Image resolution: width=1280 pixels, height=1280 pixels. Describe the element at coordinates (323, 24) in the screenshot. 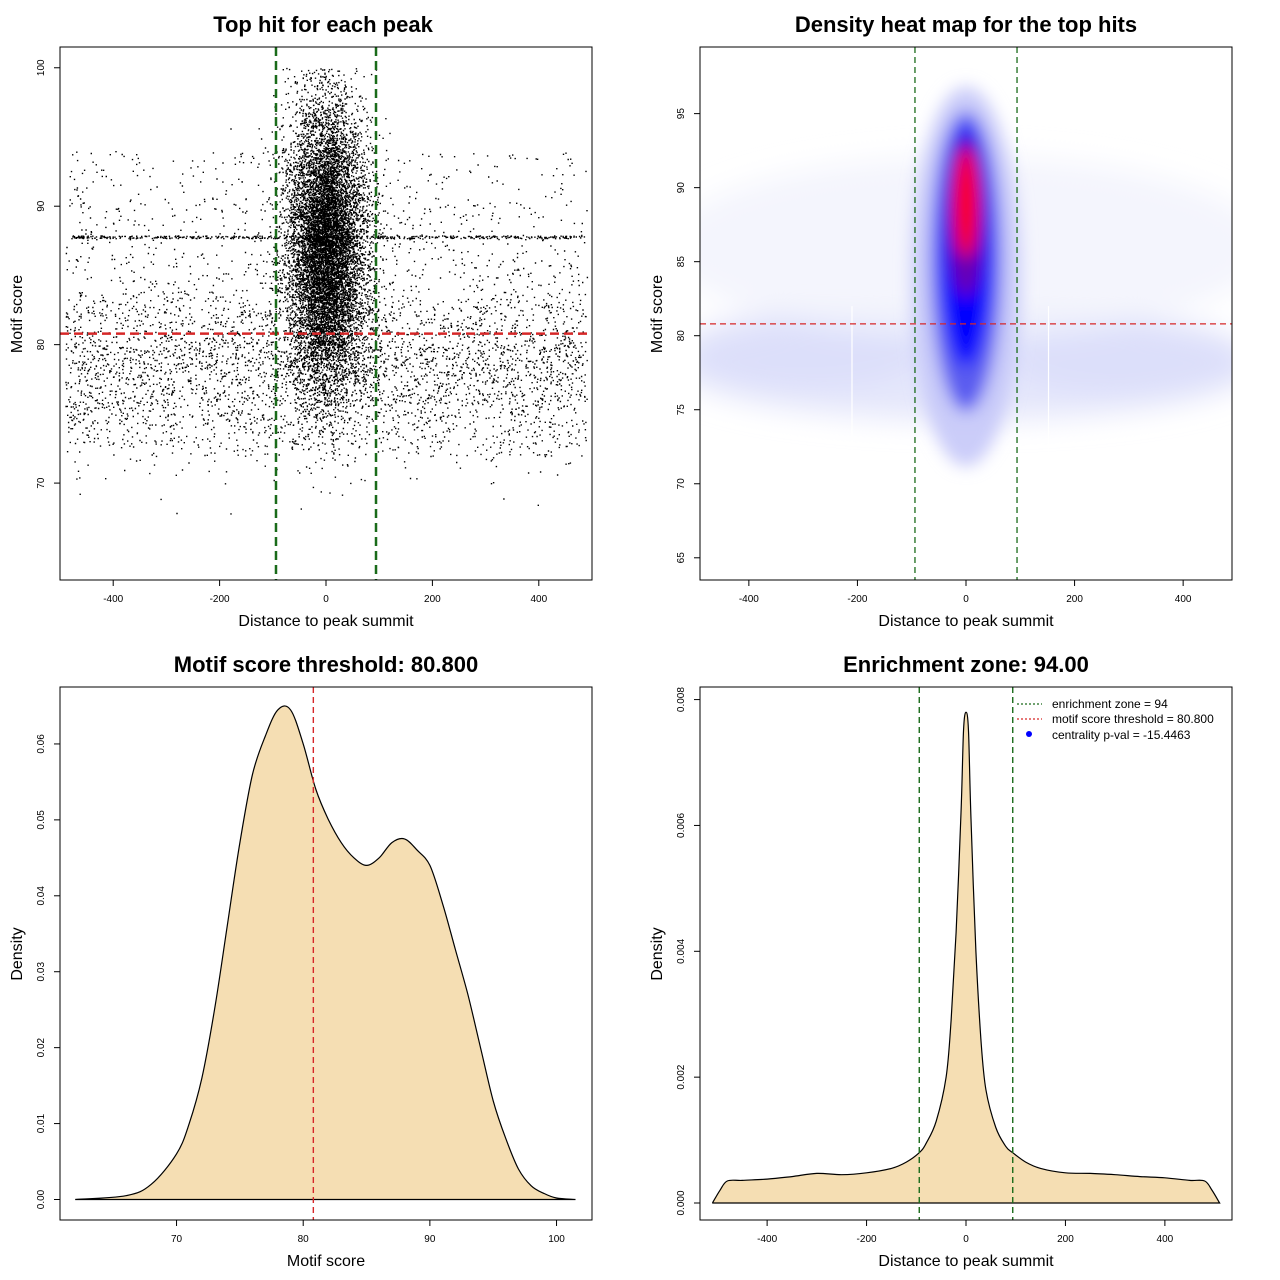

I see `scatter-title: Top hit for each peak` at that location.